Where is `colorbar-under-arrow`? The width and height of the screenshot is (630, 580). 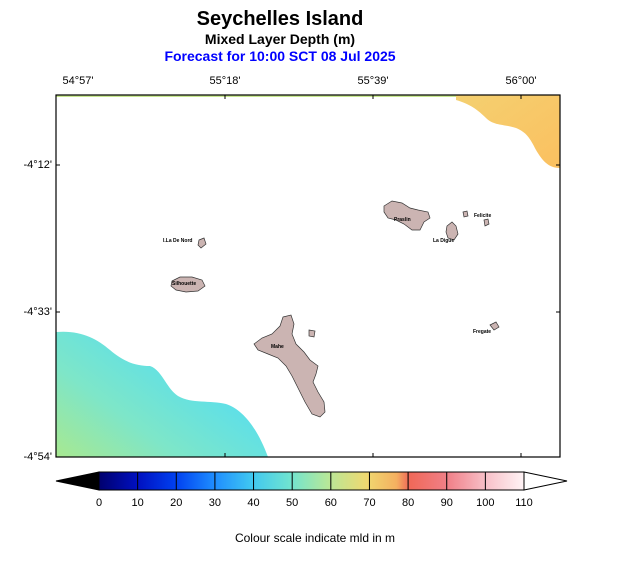 colorbar-under-arrow is located at coordinates (77, 481).